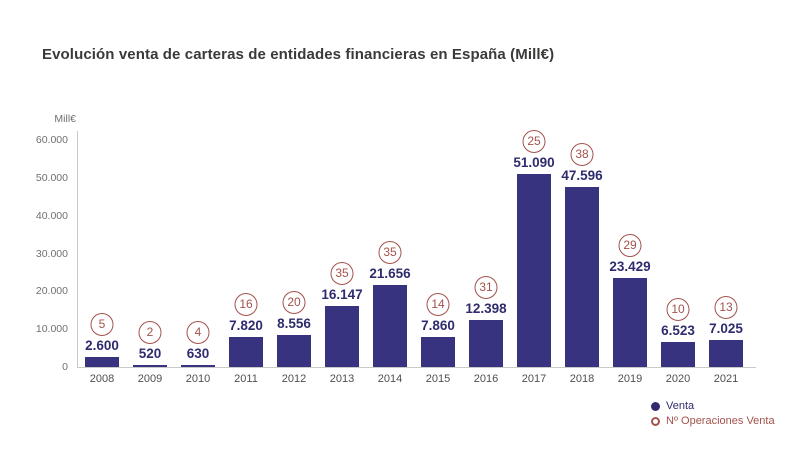  I want to click on operations-badge: 5, so click(102, 325).